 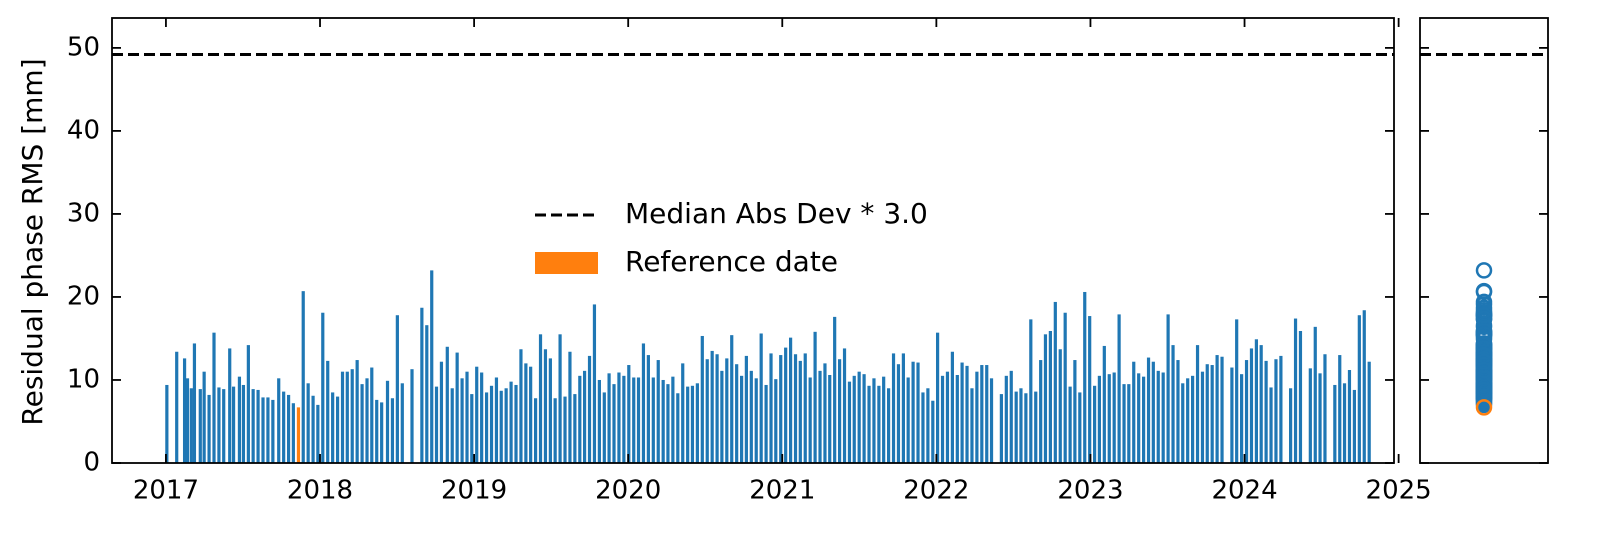 I want to click on legend-label: Median Abs Dev * 3.0, so click(x=776, y=213).